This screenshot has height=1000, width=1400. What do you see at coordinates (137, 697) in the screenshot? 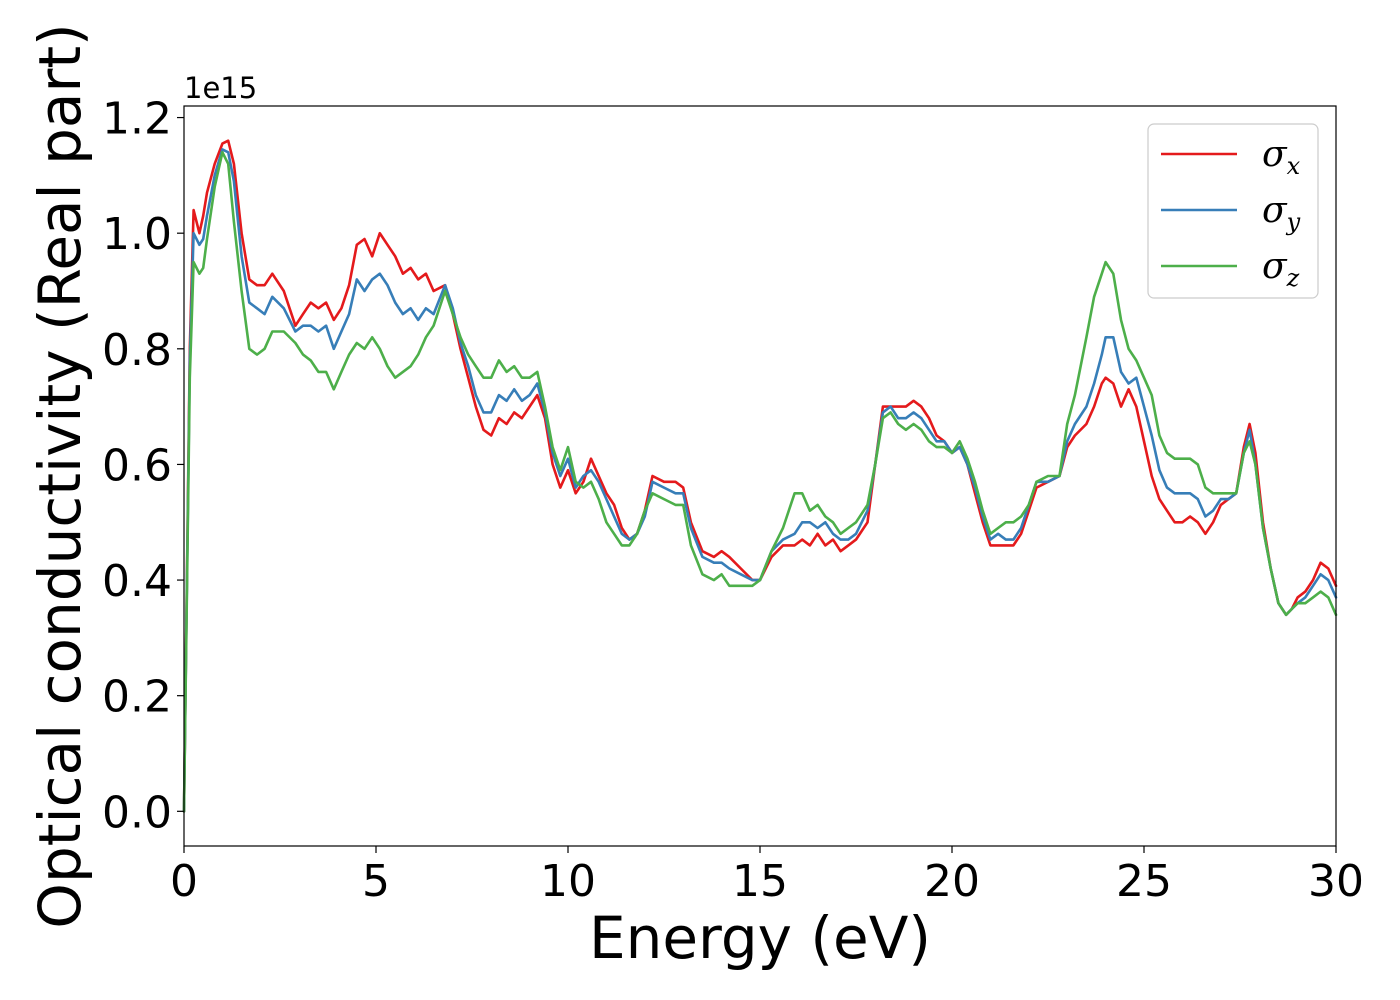
I see `y-tick-label: 0.2` at bounding box center [137, 697].